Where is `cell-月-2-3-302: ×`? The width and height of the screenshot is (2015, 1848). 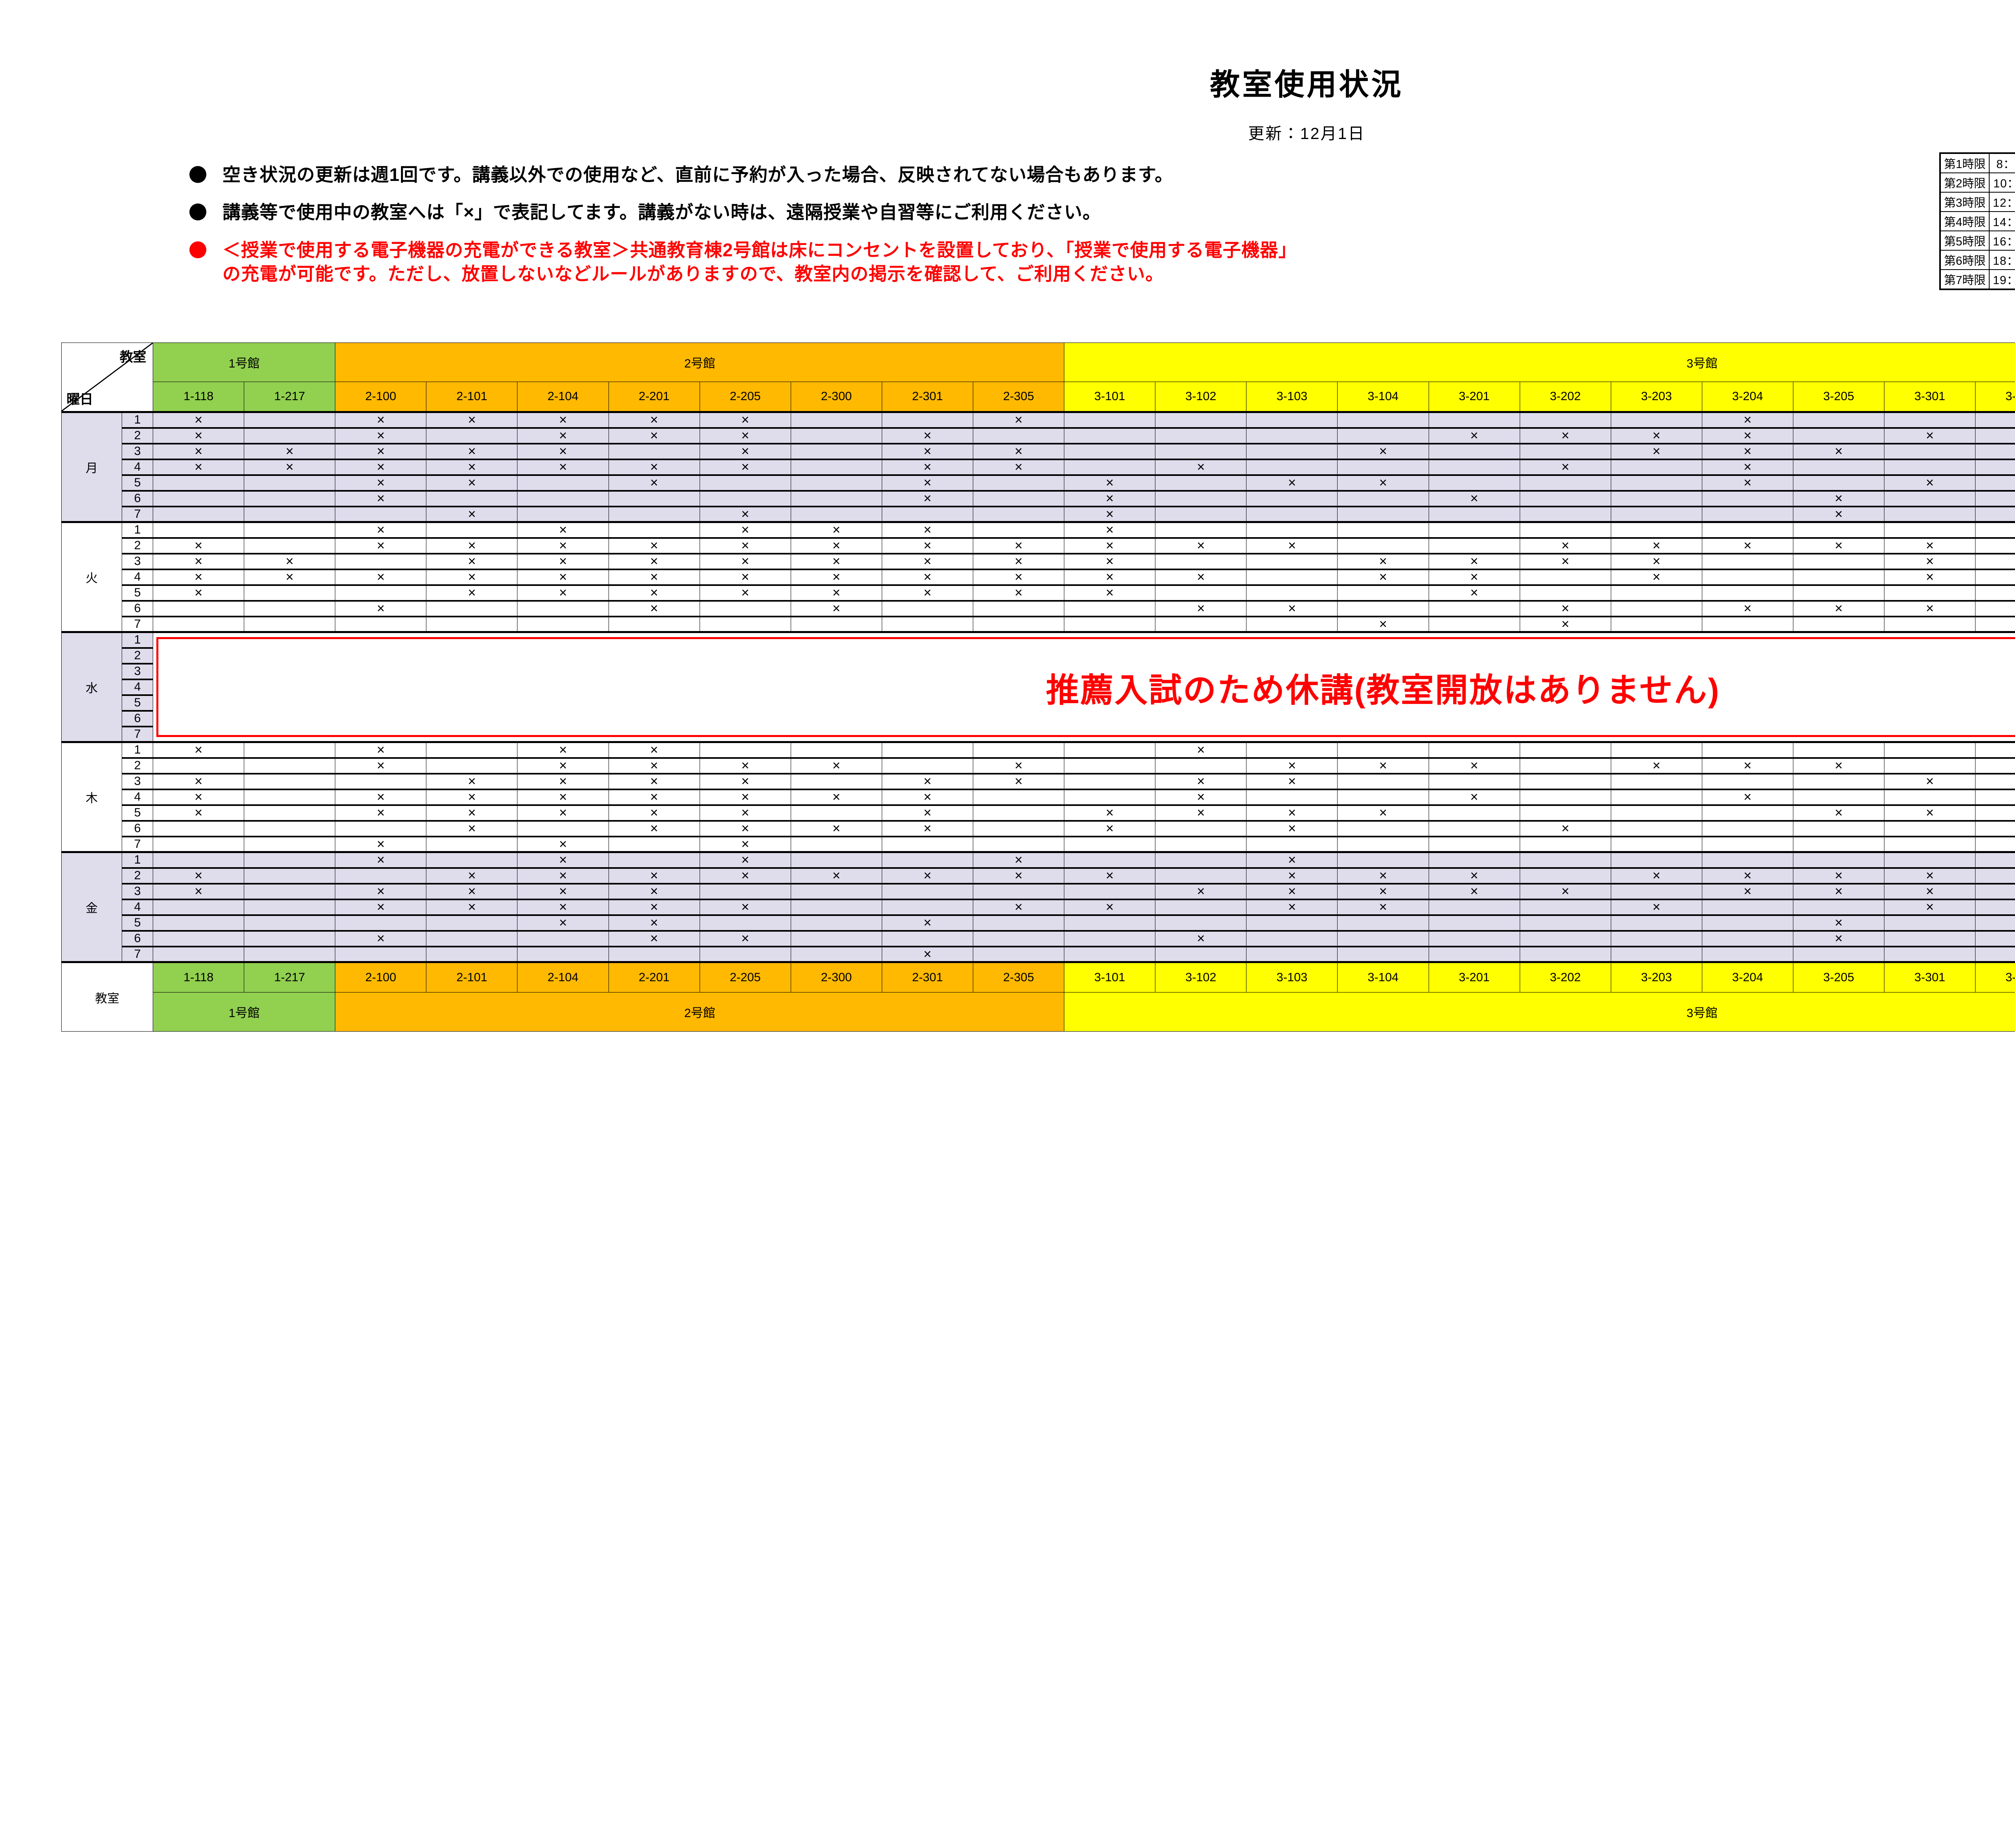 cell-月-2-3-302: × is located at coordinates (1995, 435).